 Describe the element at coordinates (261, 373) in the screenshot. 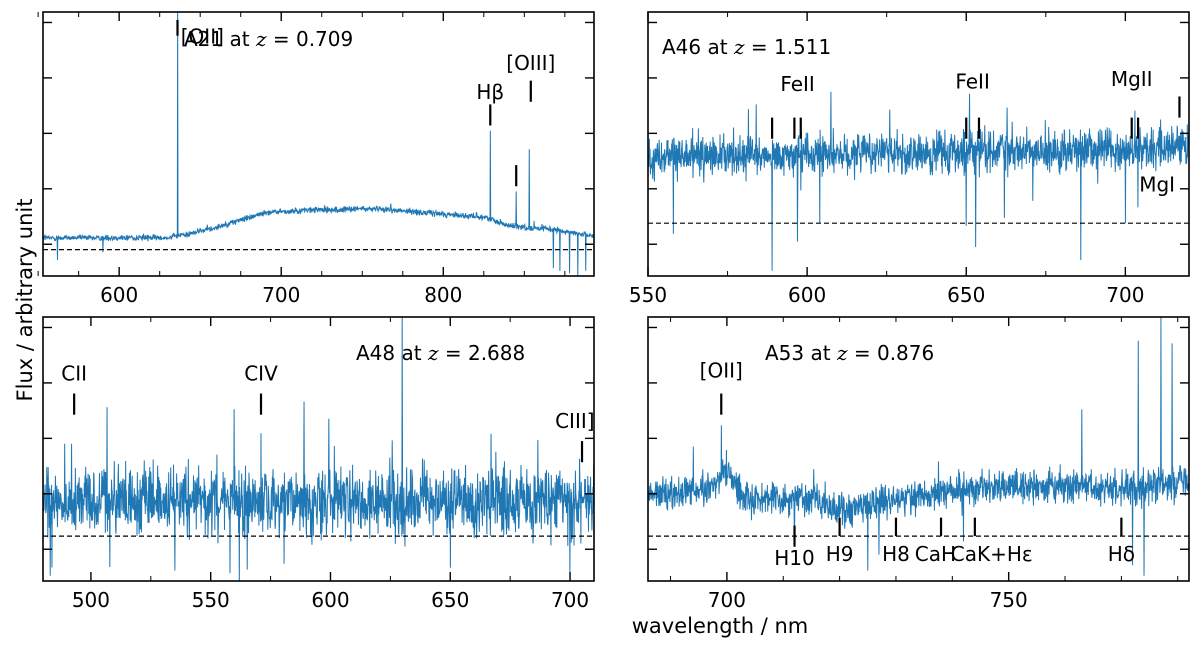

I see `line-label: CIV` at that location.